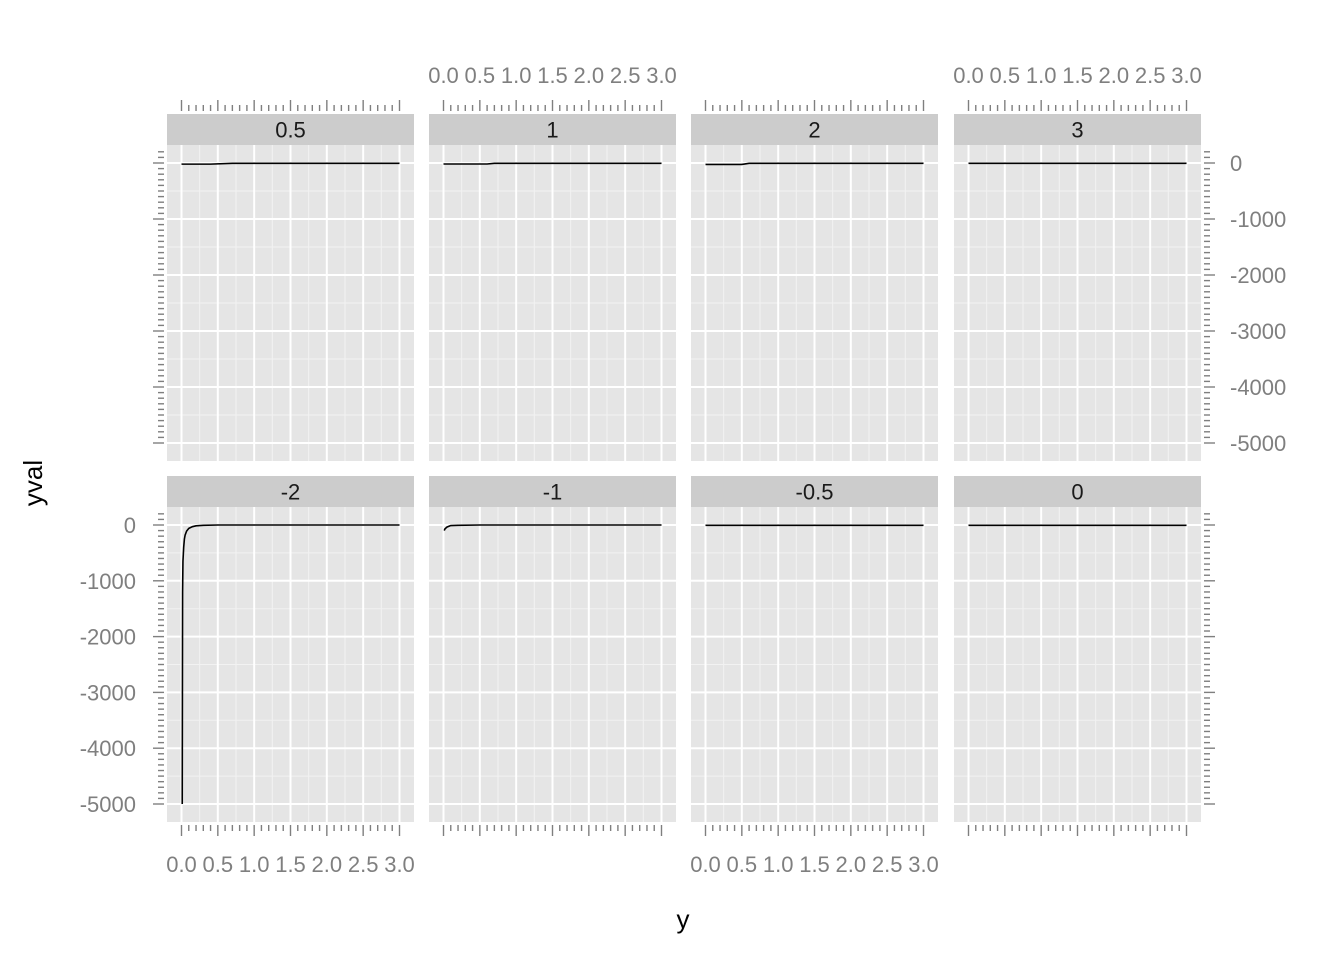 This screenshot has height=965, width=1344. I want to click on facet-strip-label: -2, so click(291, 492).